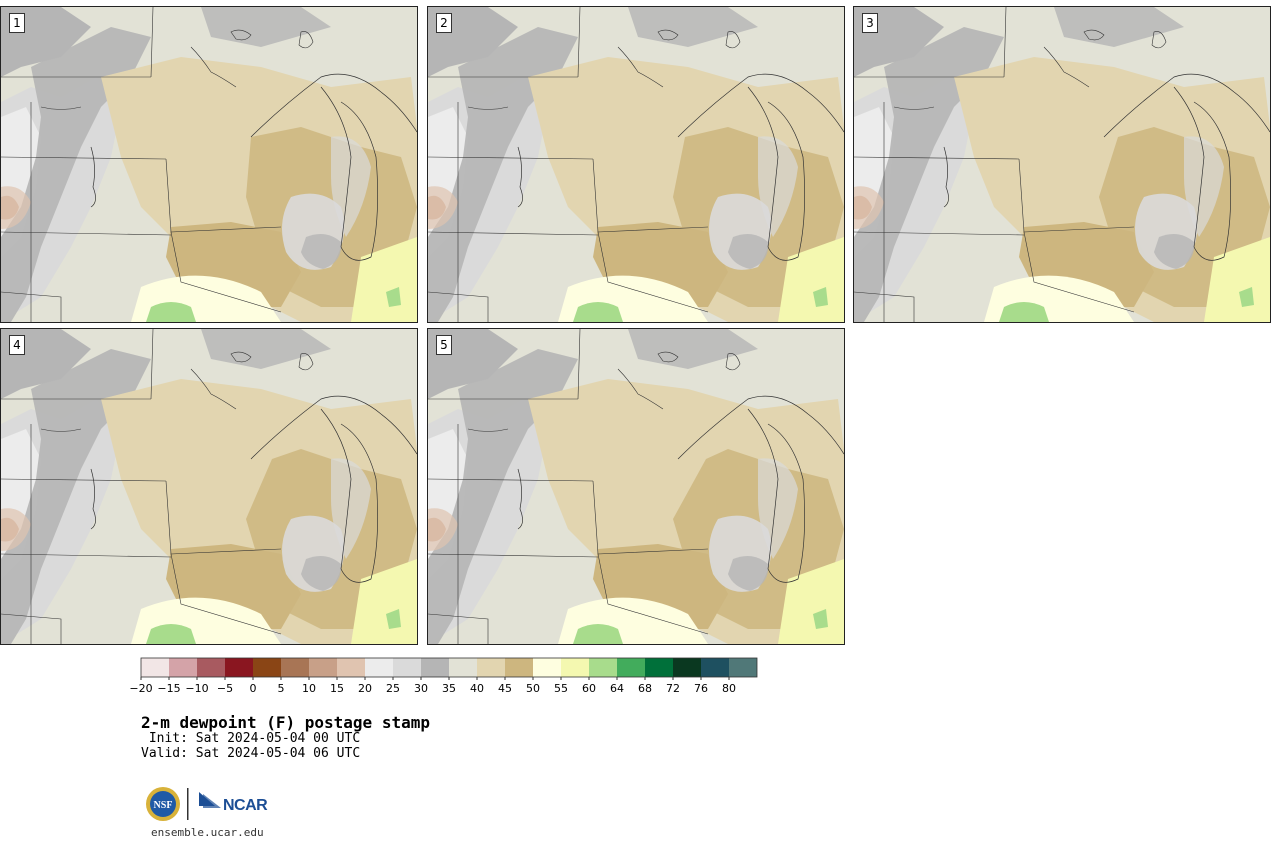 The width and height of the screenshot is (1280, 844). Describe the element at coordinates (421, 688) in the screenshot. I see `colorbar-tick-label: 30` at that location.